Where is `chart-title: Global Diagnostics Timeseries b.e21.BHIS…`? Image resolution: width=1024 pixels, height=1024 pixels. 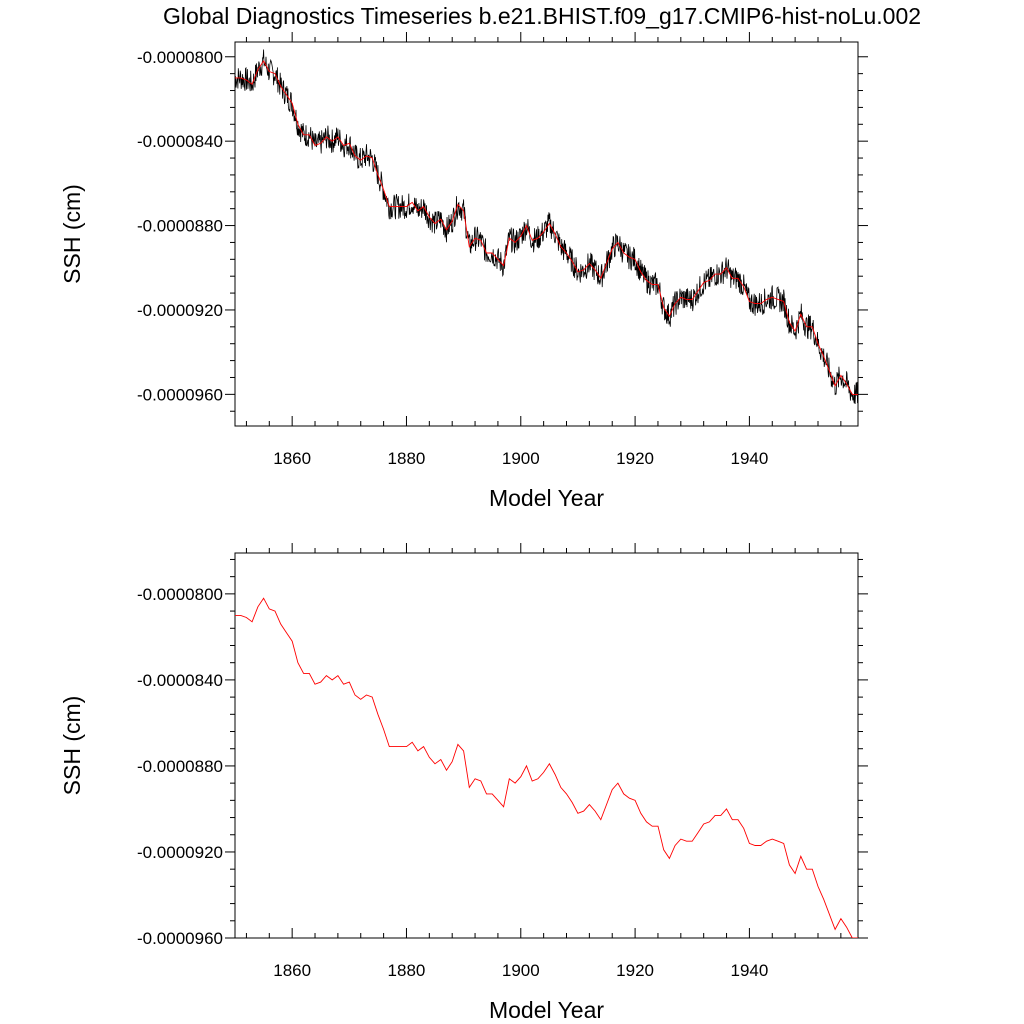 chart-title: Global Diagnostics Timeseries b.e21.BHIS… is located at coordinates (542, 16).